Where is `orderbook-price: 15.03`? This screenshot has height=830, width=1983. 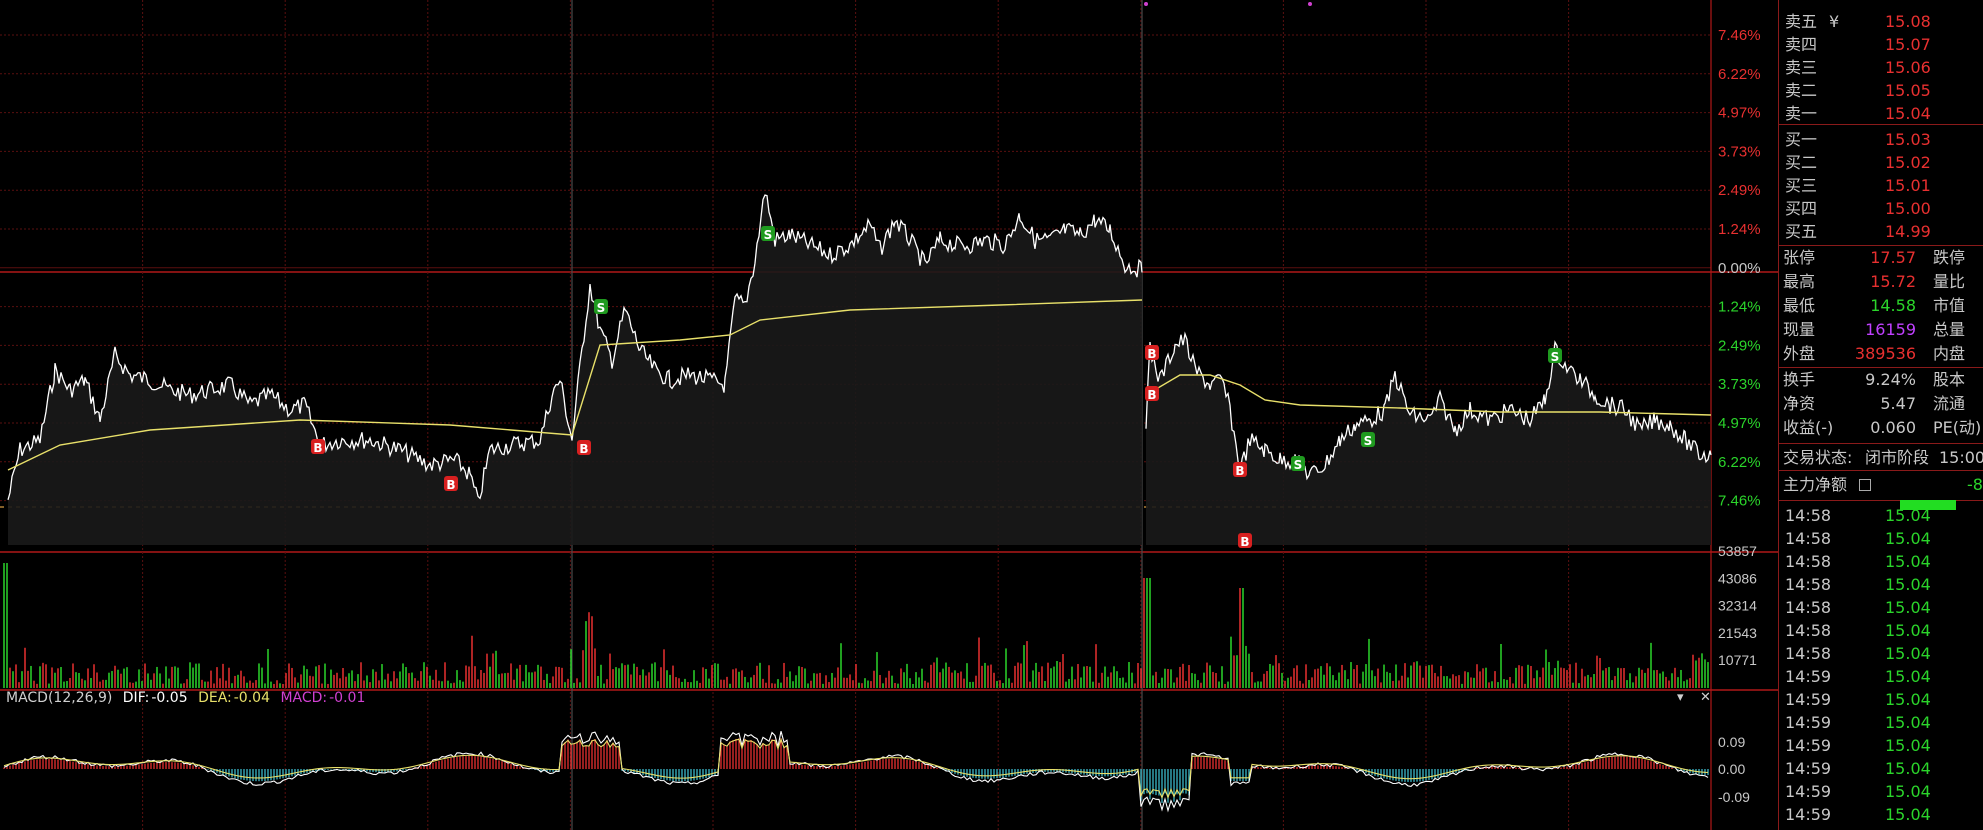 orderbook-price: 15.03 is located at coordinates (1908, 139).